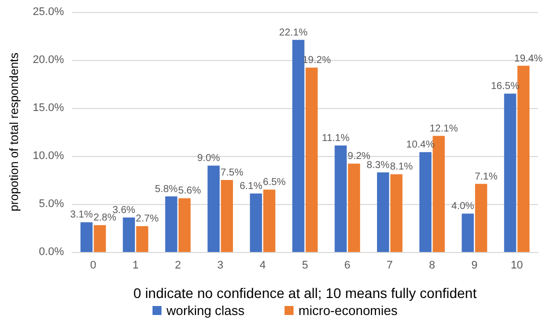  Describe the element at coordinates (208, 158) in the screenshot. I see `data-label: 9.0%` at that location.